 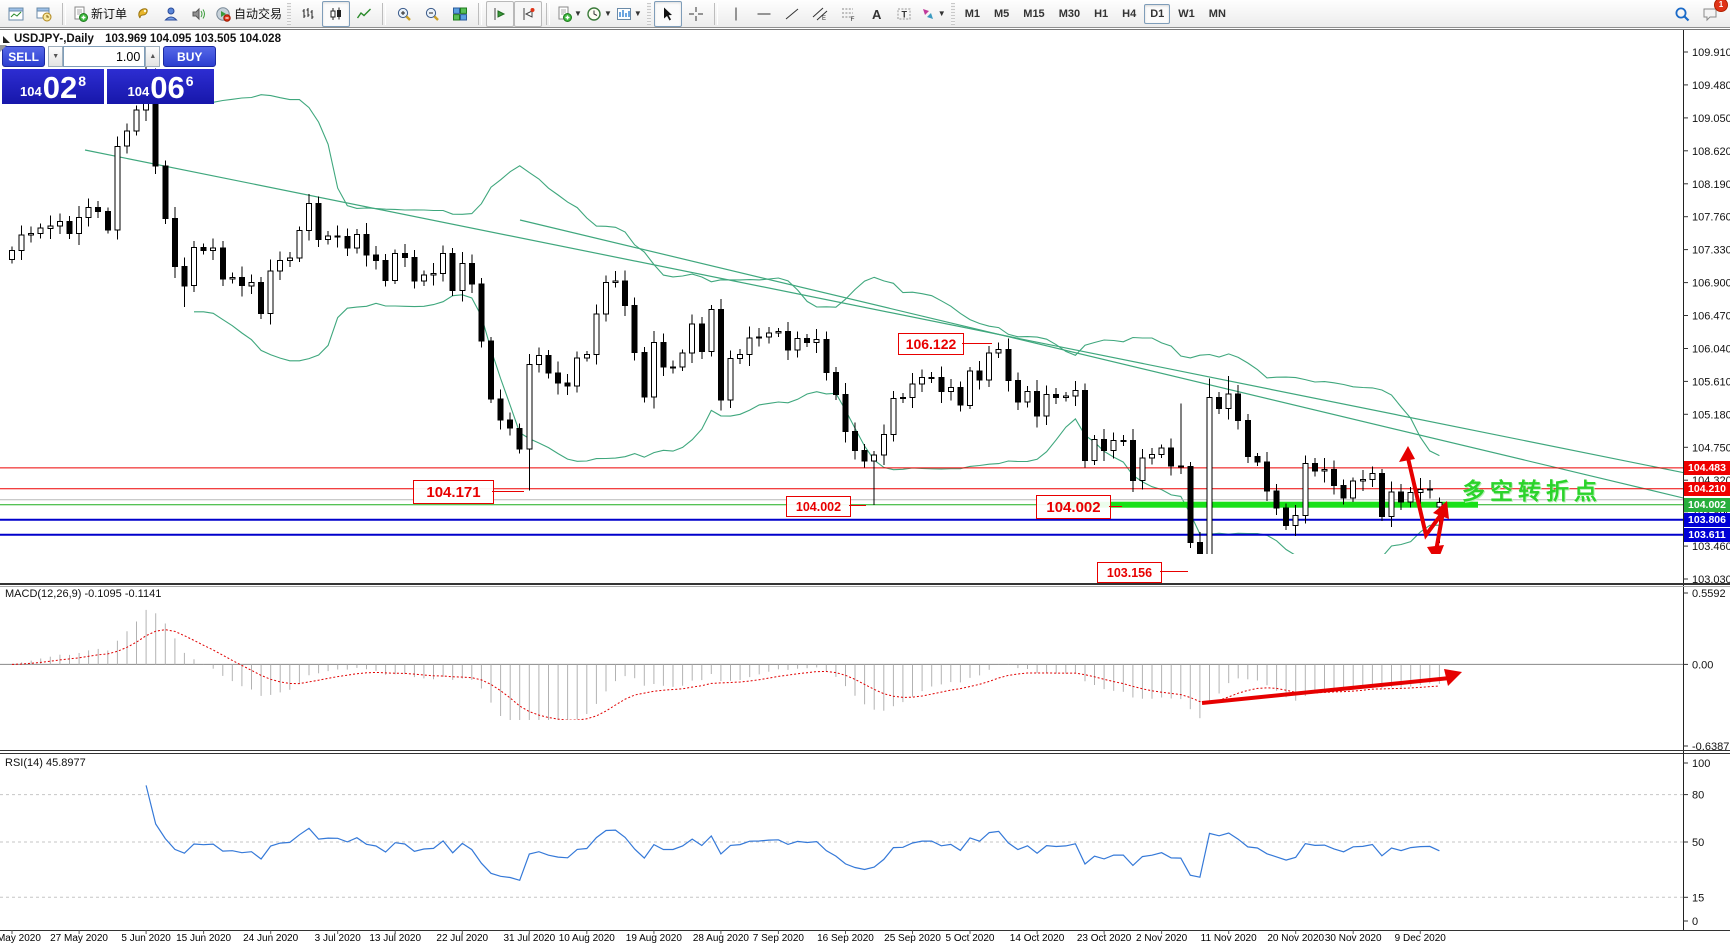 What do you see at coordinates (364, 14) in the screenshot?
I see `line-chart-mode-button` at bounding box center [364, 14].